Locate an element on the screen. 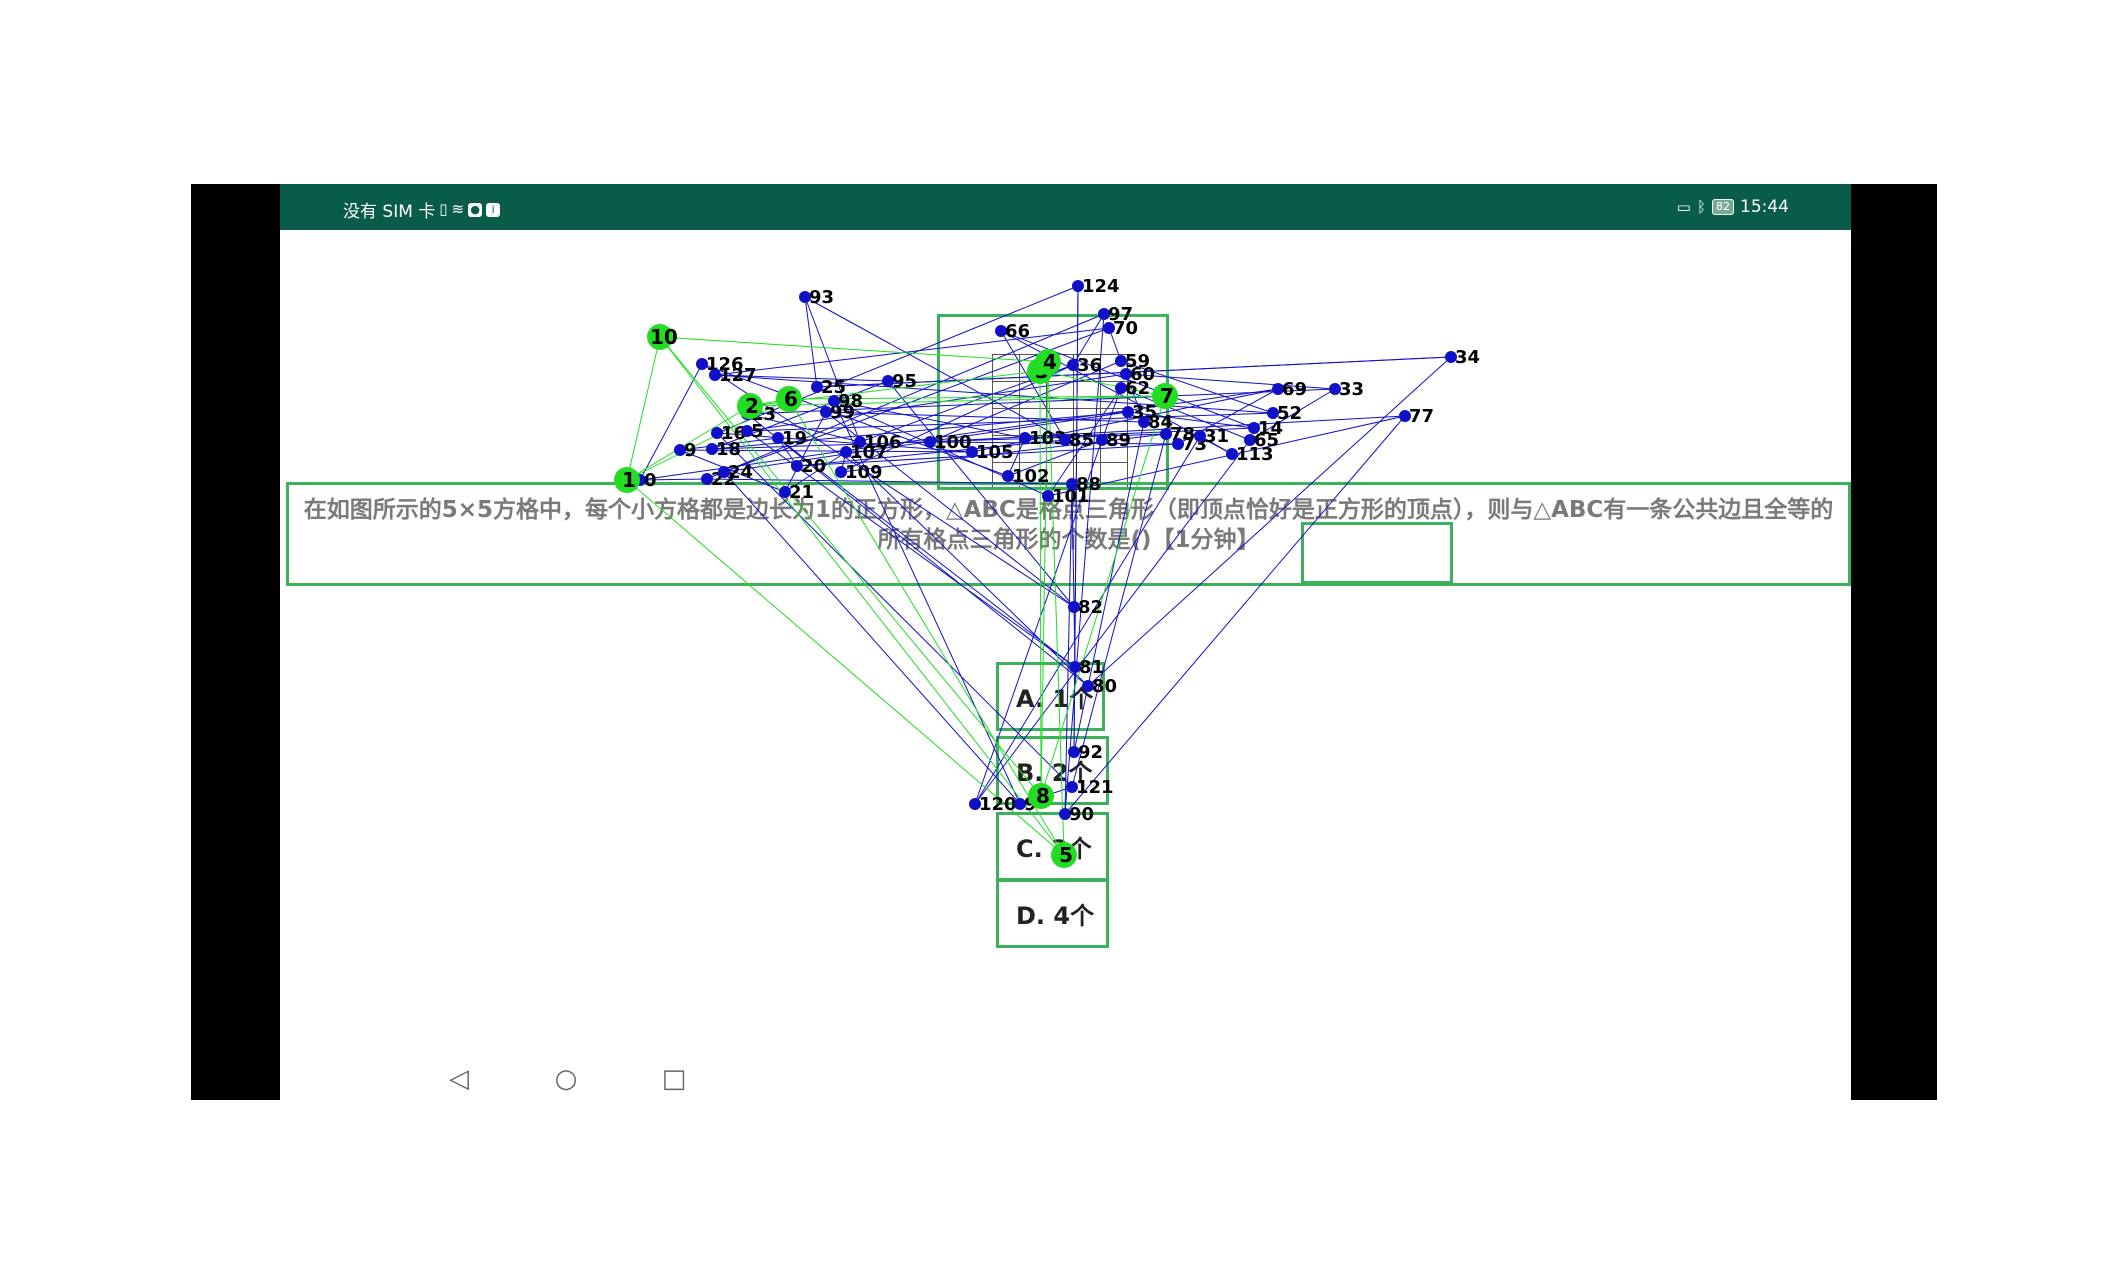  blue-marker-label: 82 is located at coordinates (1090, 607).